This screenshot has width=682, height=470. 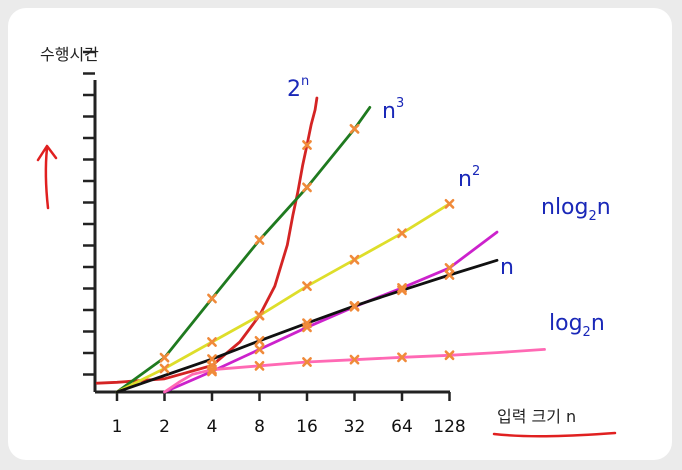 What do you see at coordinates (259, 427) in the screenshot?
I see `x-tick-label: 8` at bounding box center [259, 427].